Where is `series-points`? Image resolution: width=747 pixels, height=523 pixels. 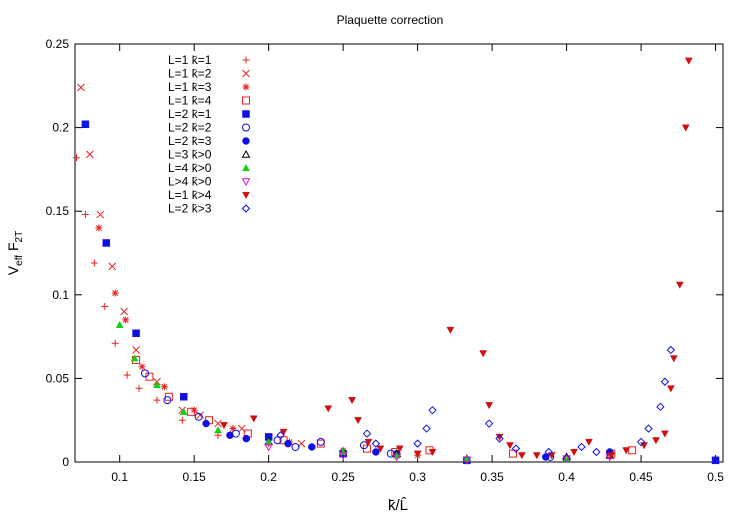
series-points is located at coordinates (476, 401).